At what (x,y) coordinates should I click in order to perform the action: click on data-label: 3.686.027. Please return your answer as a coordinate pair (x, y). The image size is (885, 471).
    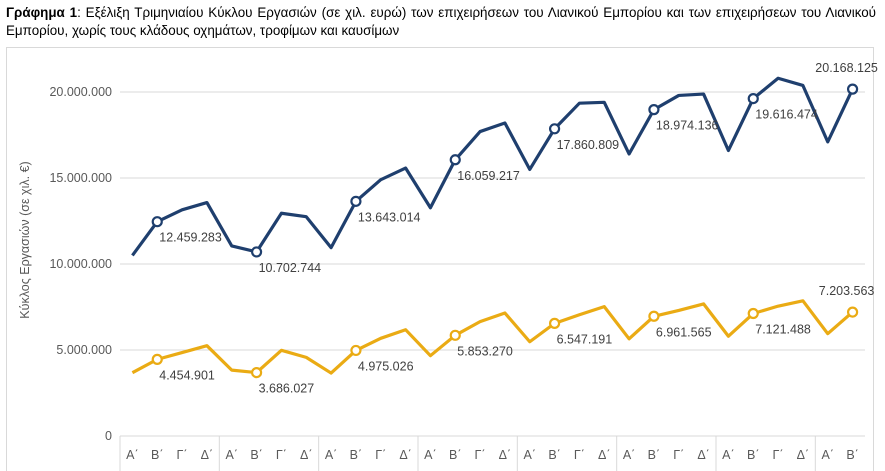
    Looking at the image, I should click on (287, 389).